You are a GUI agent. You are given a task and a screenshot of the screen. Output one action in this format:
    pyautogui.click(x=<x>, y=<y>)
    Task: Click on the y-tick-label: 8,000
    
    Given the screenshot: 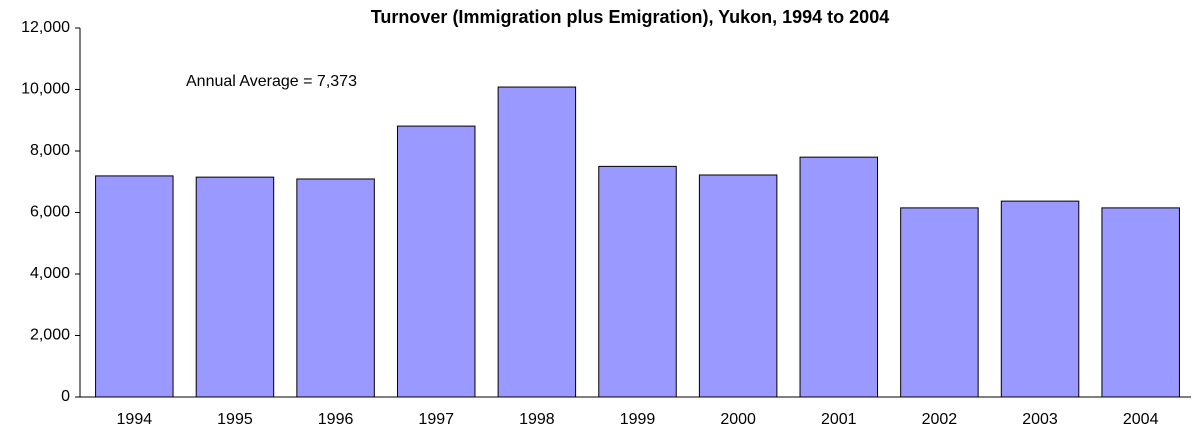 What is the action you would take?
    pyautogui.click(x=50, y=150)
    